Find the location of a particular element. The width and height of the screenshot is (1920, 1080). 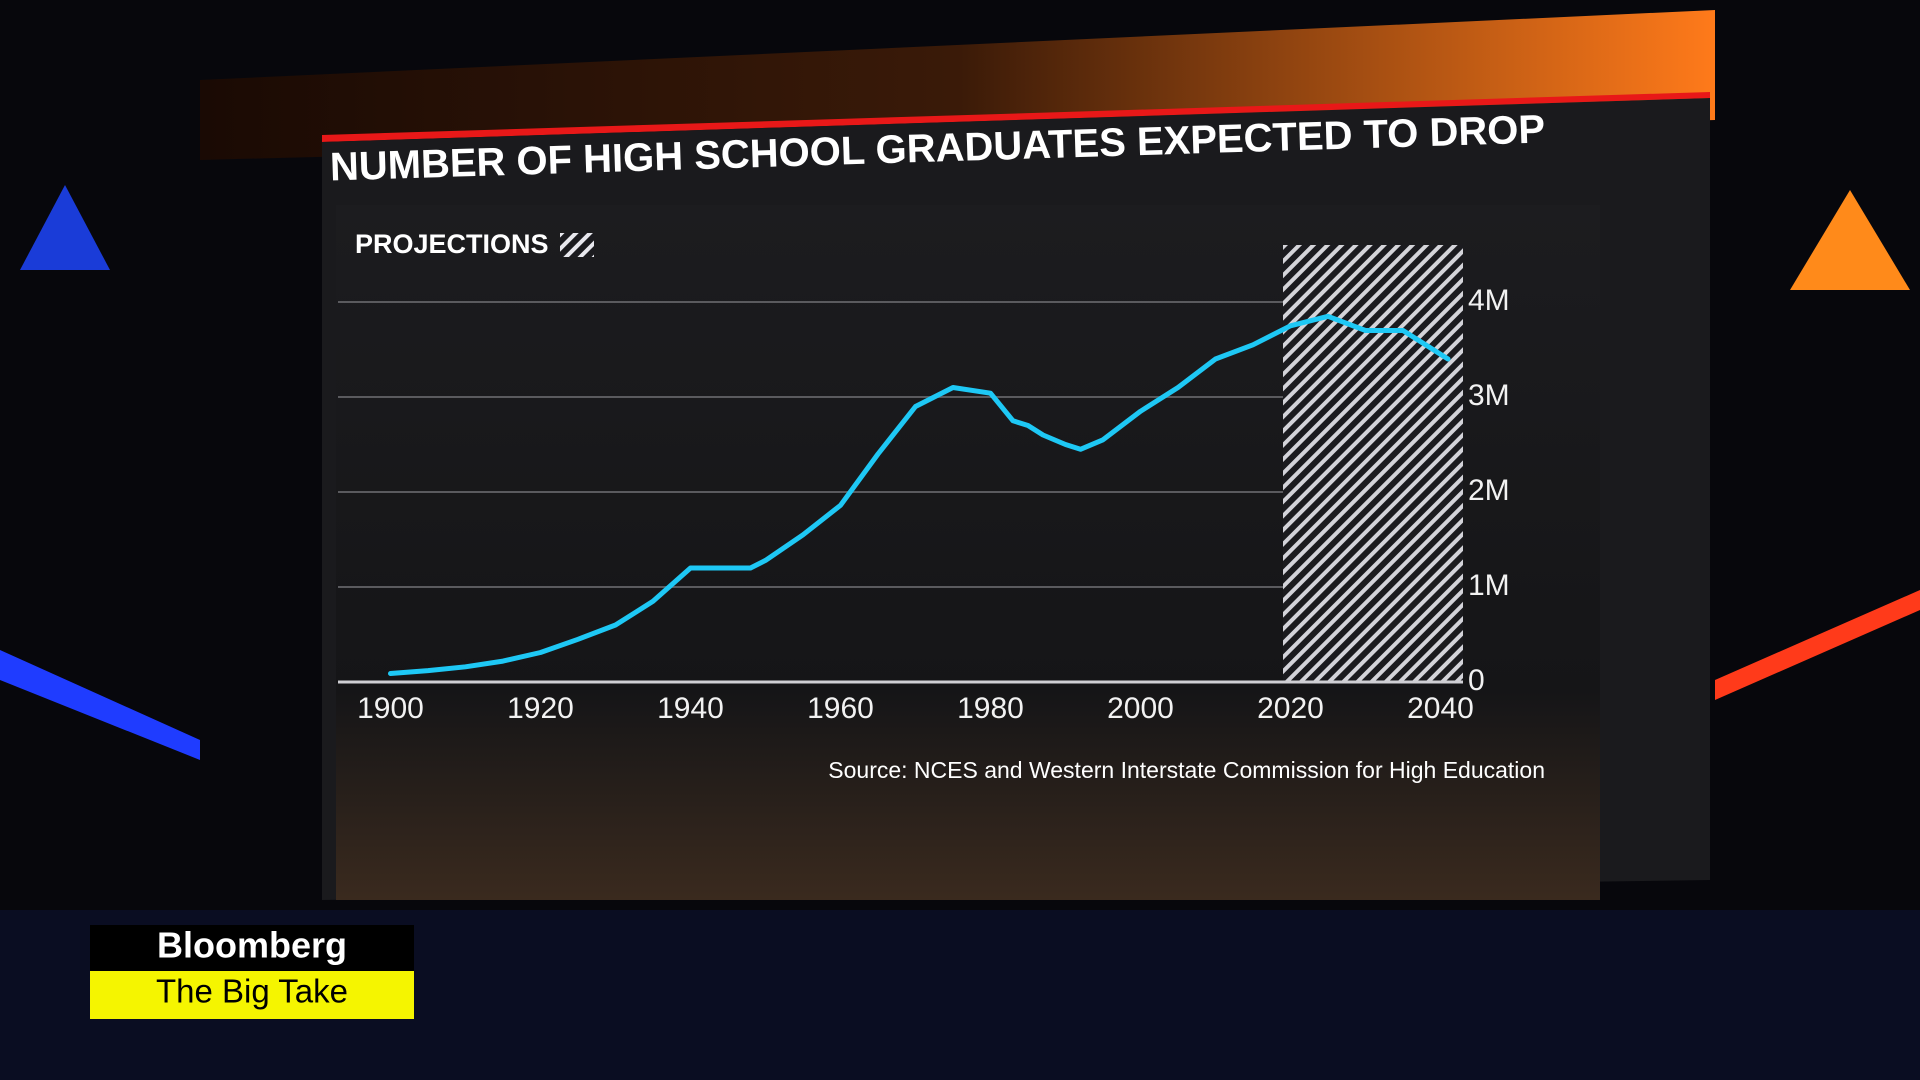

network-logo: Bloomberg is located at coordinates (252, 945).